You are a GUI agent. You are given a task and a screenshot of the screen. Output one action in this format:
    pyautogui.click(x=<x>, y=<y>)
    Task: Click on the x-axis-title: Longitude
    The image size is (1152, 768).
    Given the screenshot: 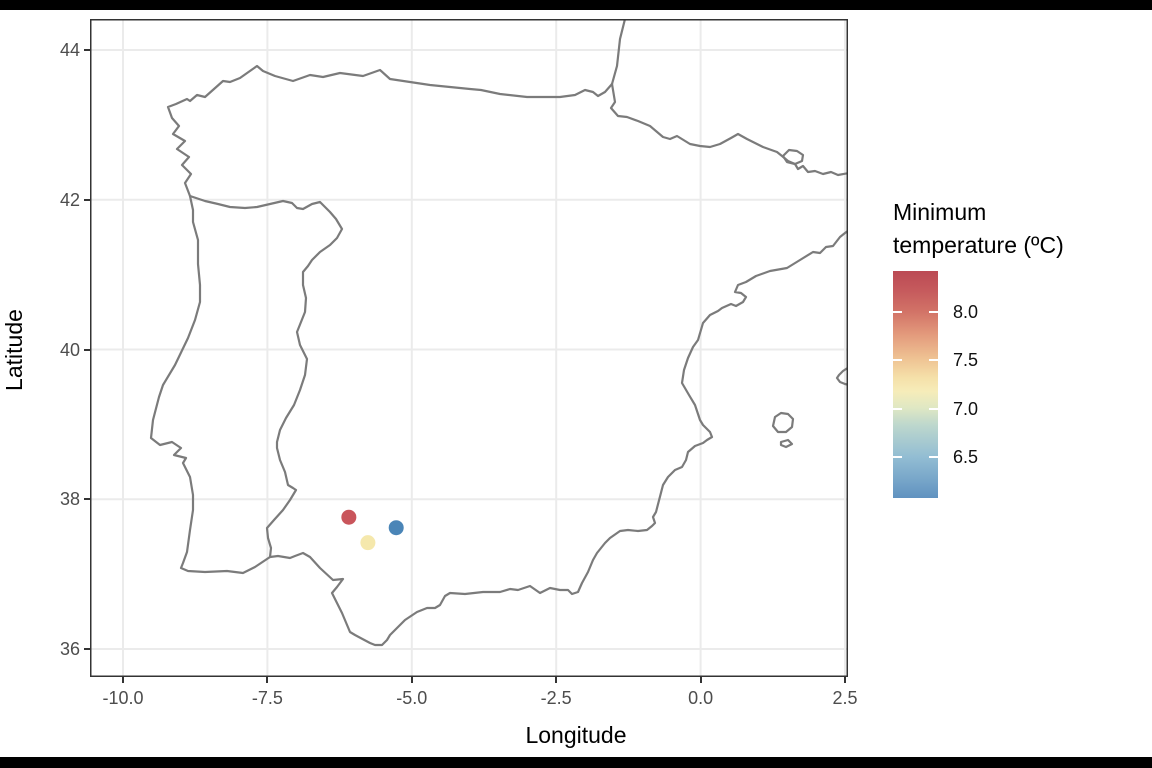 What is the action you would take?
    pyautogui.click(x=576, y=735)
    